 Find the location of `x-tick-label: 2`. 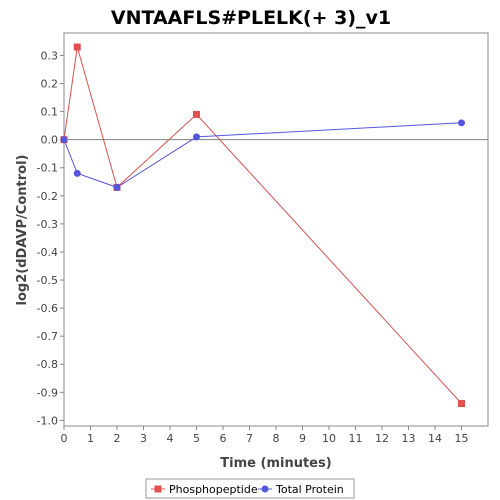

x-tick-label: 2 is located at coordinates (117, 438).